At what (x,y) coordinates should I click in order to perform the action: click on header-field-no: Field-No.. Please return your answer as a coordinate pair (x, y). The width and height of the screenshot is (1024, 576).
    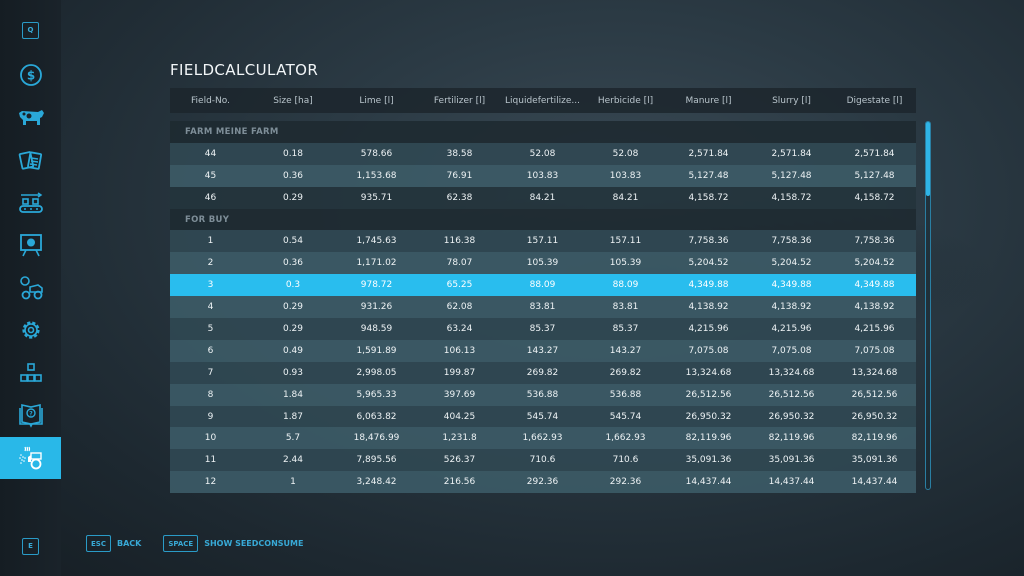
    Looking at the image, I should click on (210, 100).